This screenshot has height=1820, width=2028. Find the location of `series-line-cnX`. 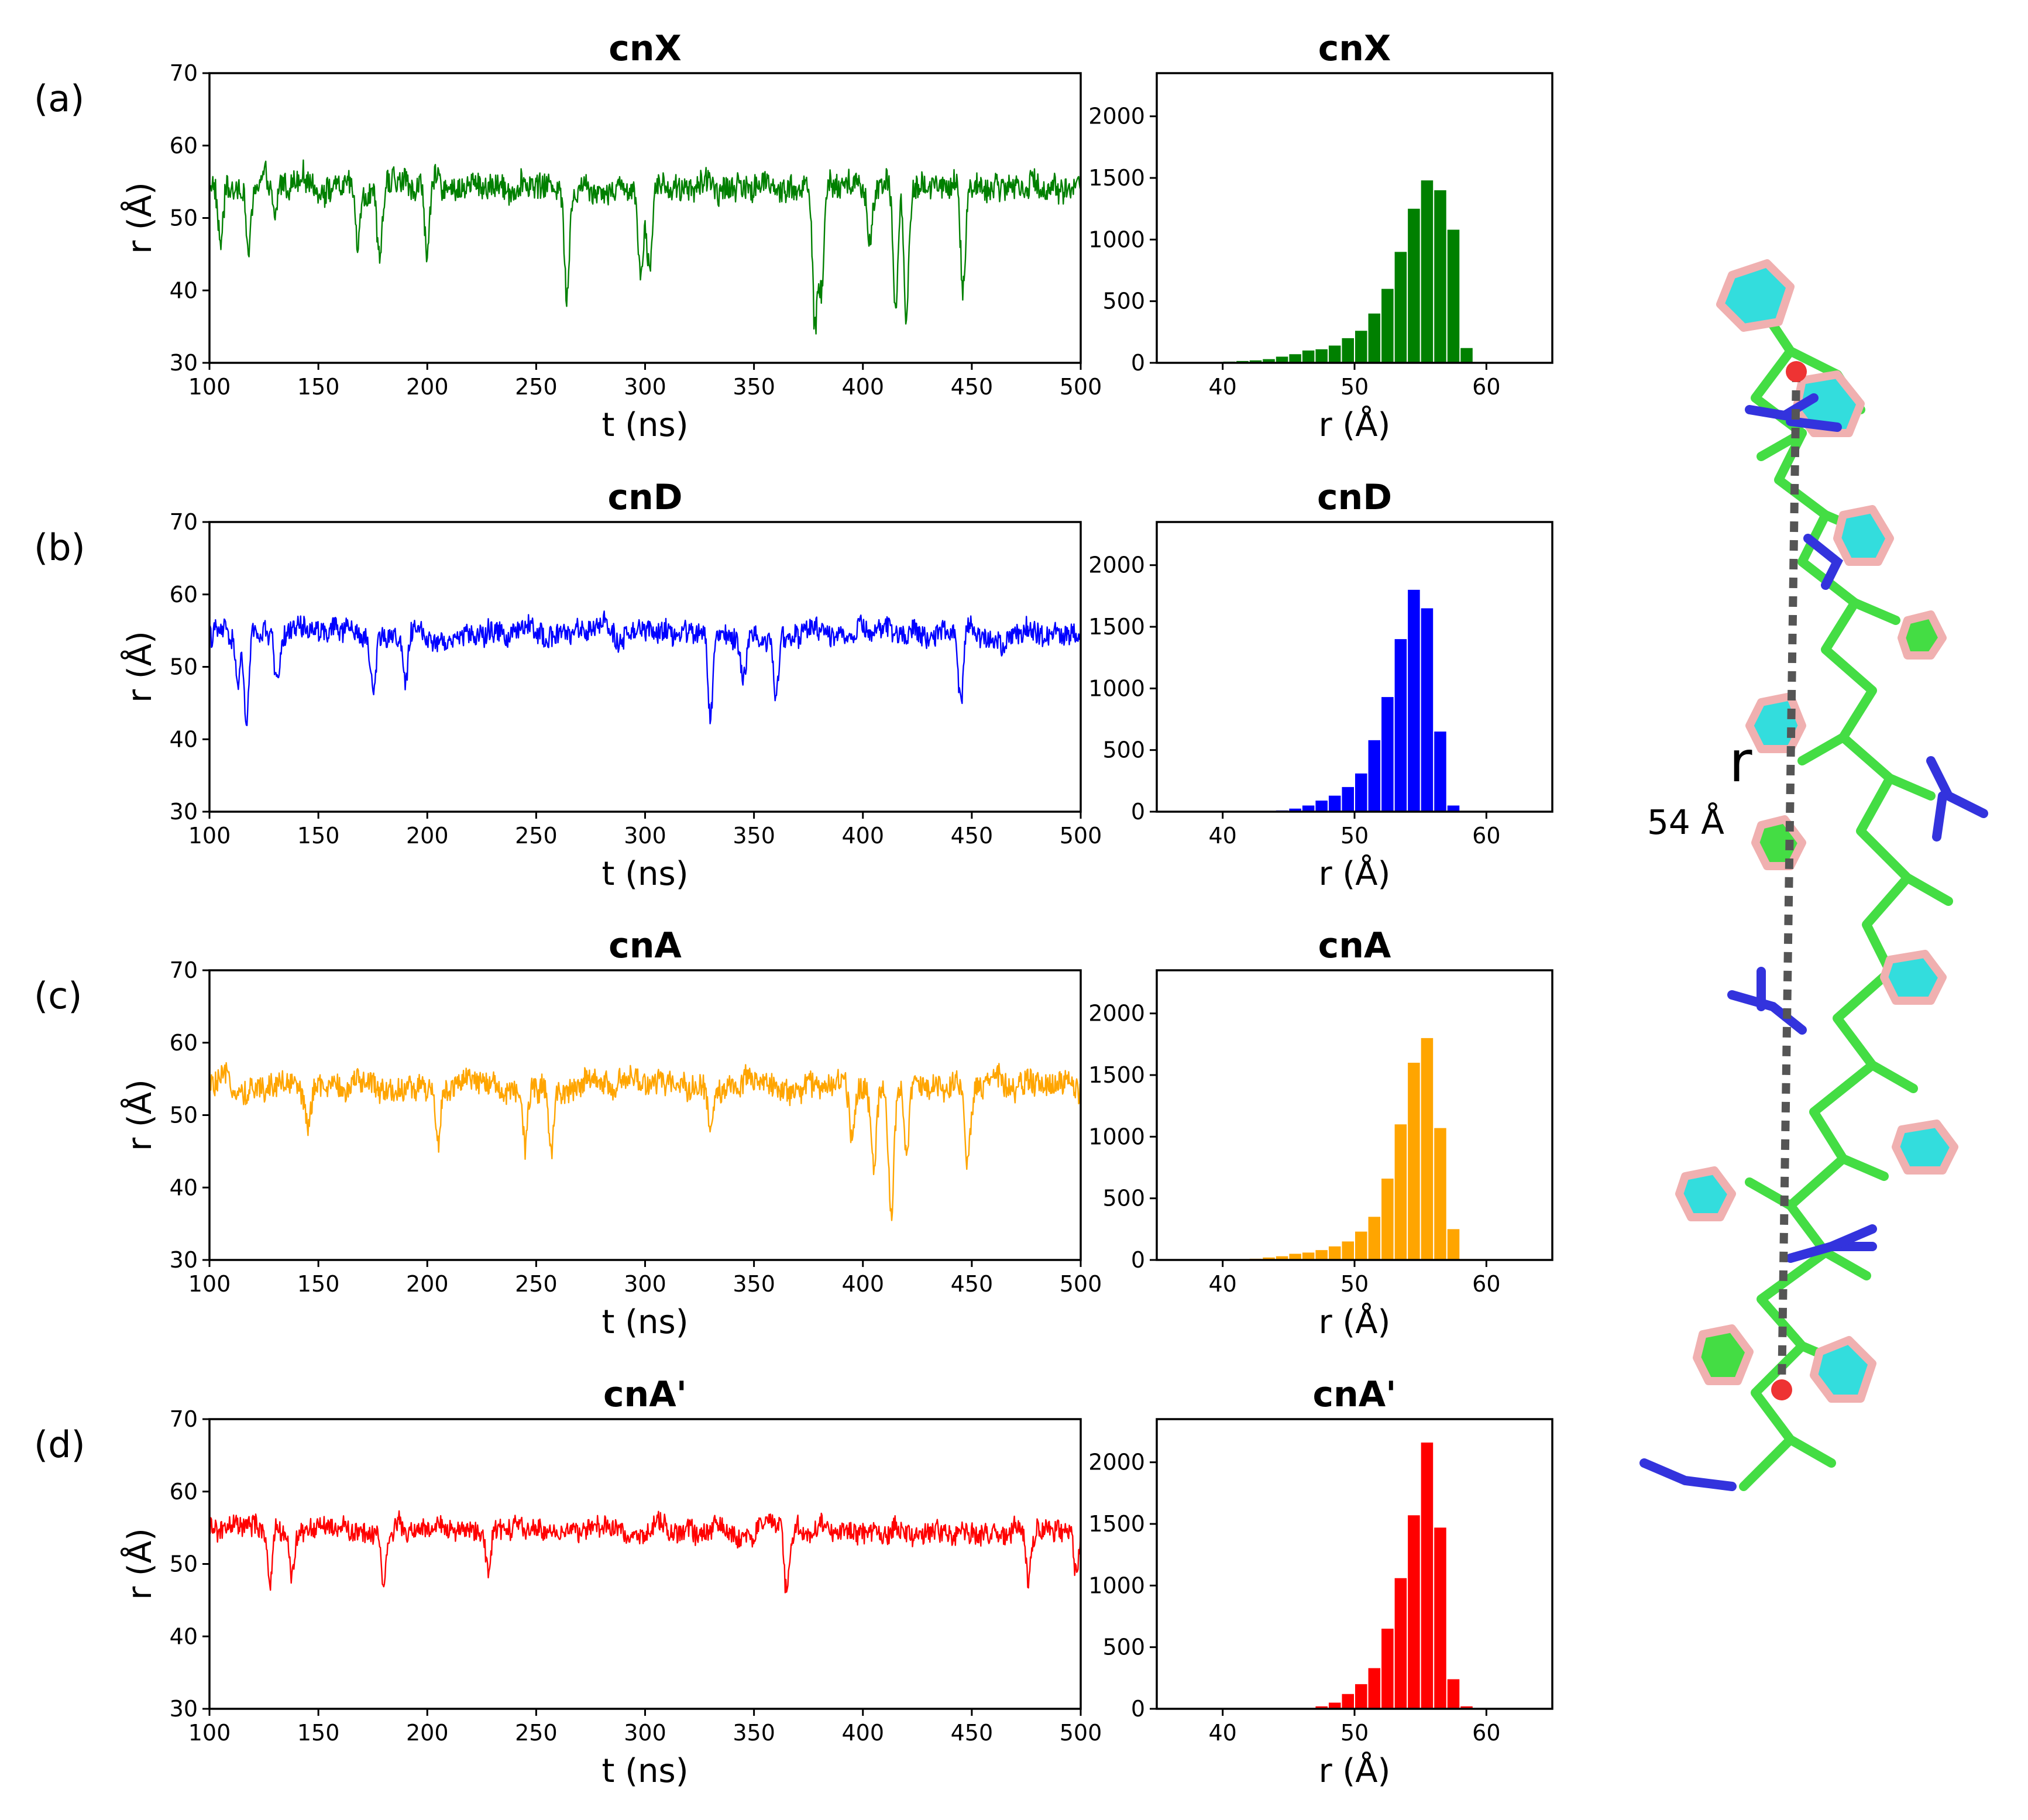

series-line-cnX is located at coordinates (644, 247).